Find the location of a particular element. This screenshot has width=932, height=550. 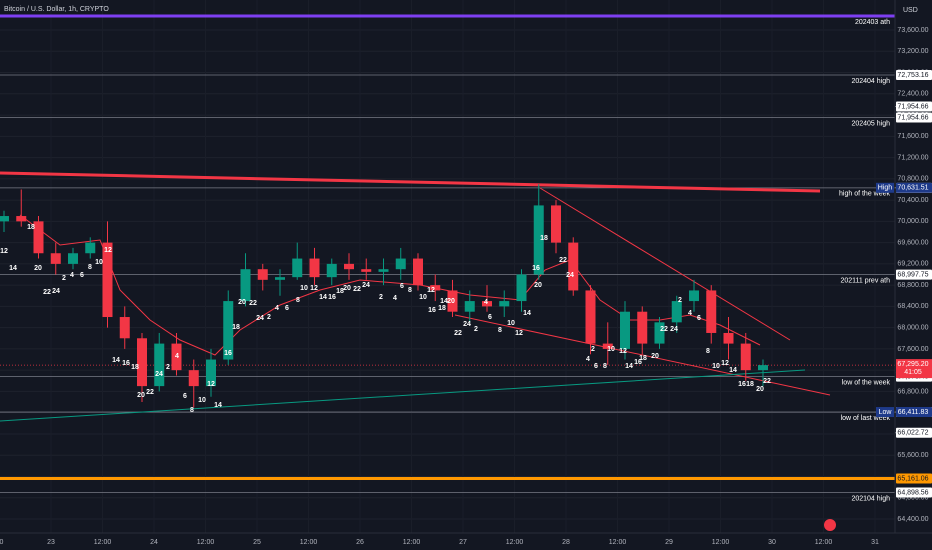

chart-title: Bitcoin / U.S. Dollar, 1h, CRYPTO is located at coordinates (56, 9).